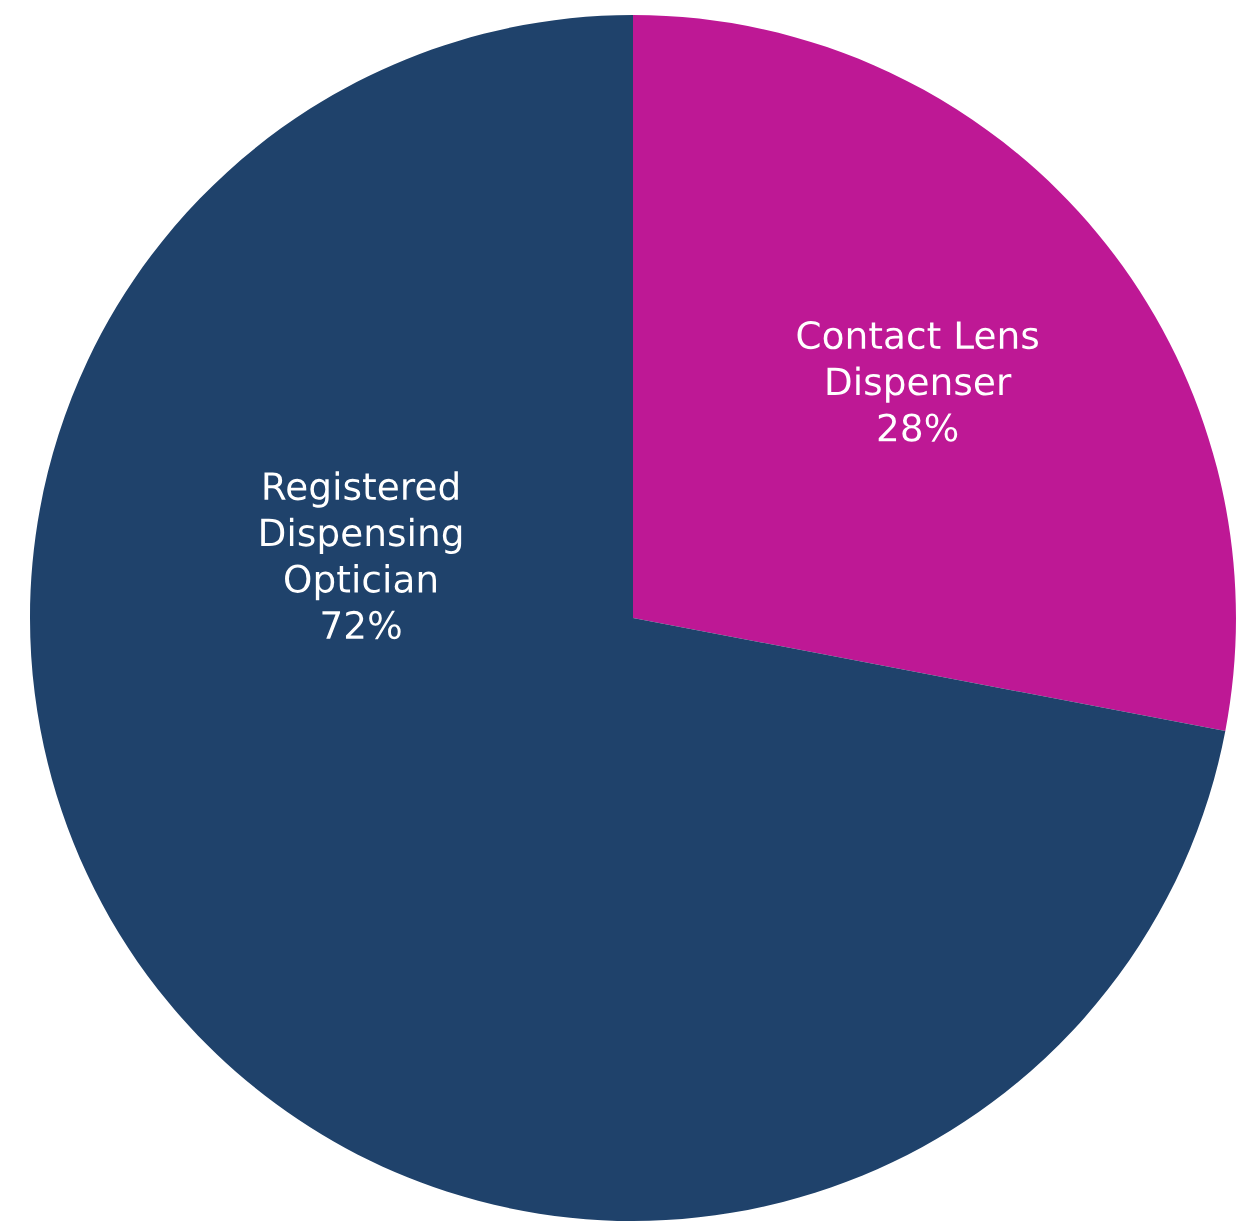  What do you see at coordinates (361, 536) in the screenshot?
I see `slice-label: Registered Dispensing Optician` at bounding box center [361, 536].